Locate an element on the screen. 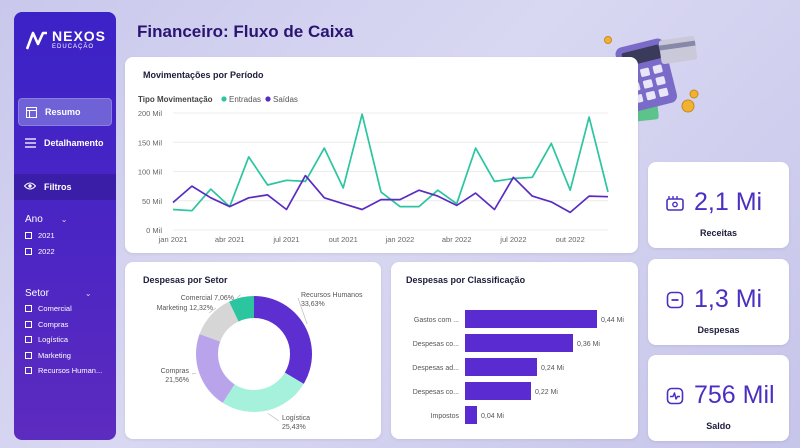 The width and height of the screenshot is (800, 448). checkbox-ano-2022: 2022 is located at coordinates (40, 252).